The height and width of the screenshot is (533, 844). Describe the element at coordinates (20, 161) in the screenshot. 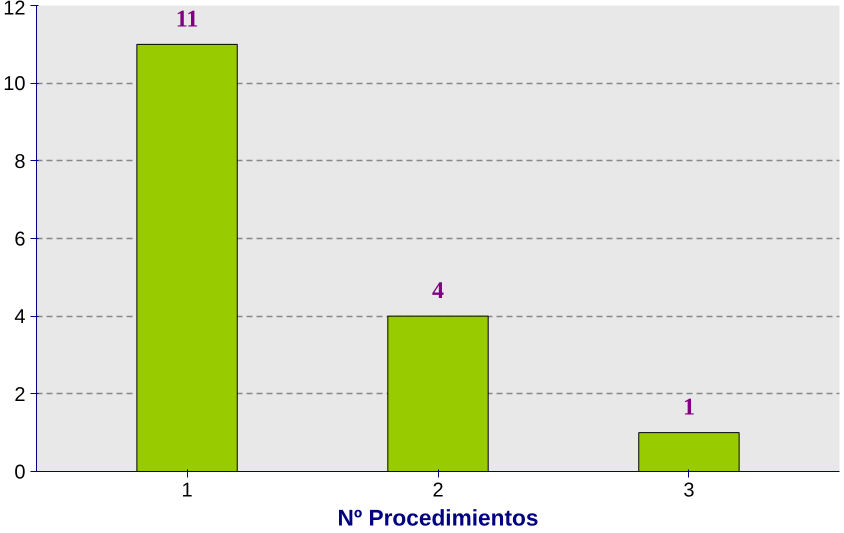

I see `y-tick-label: 8` at that location.